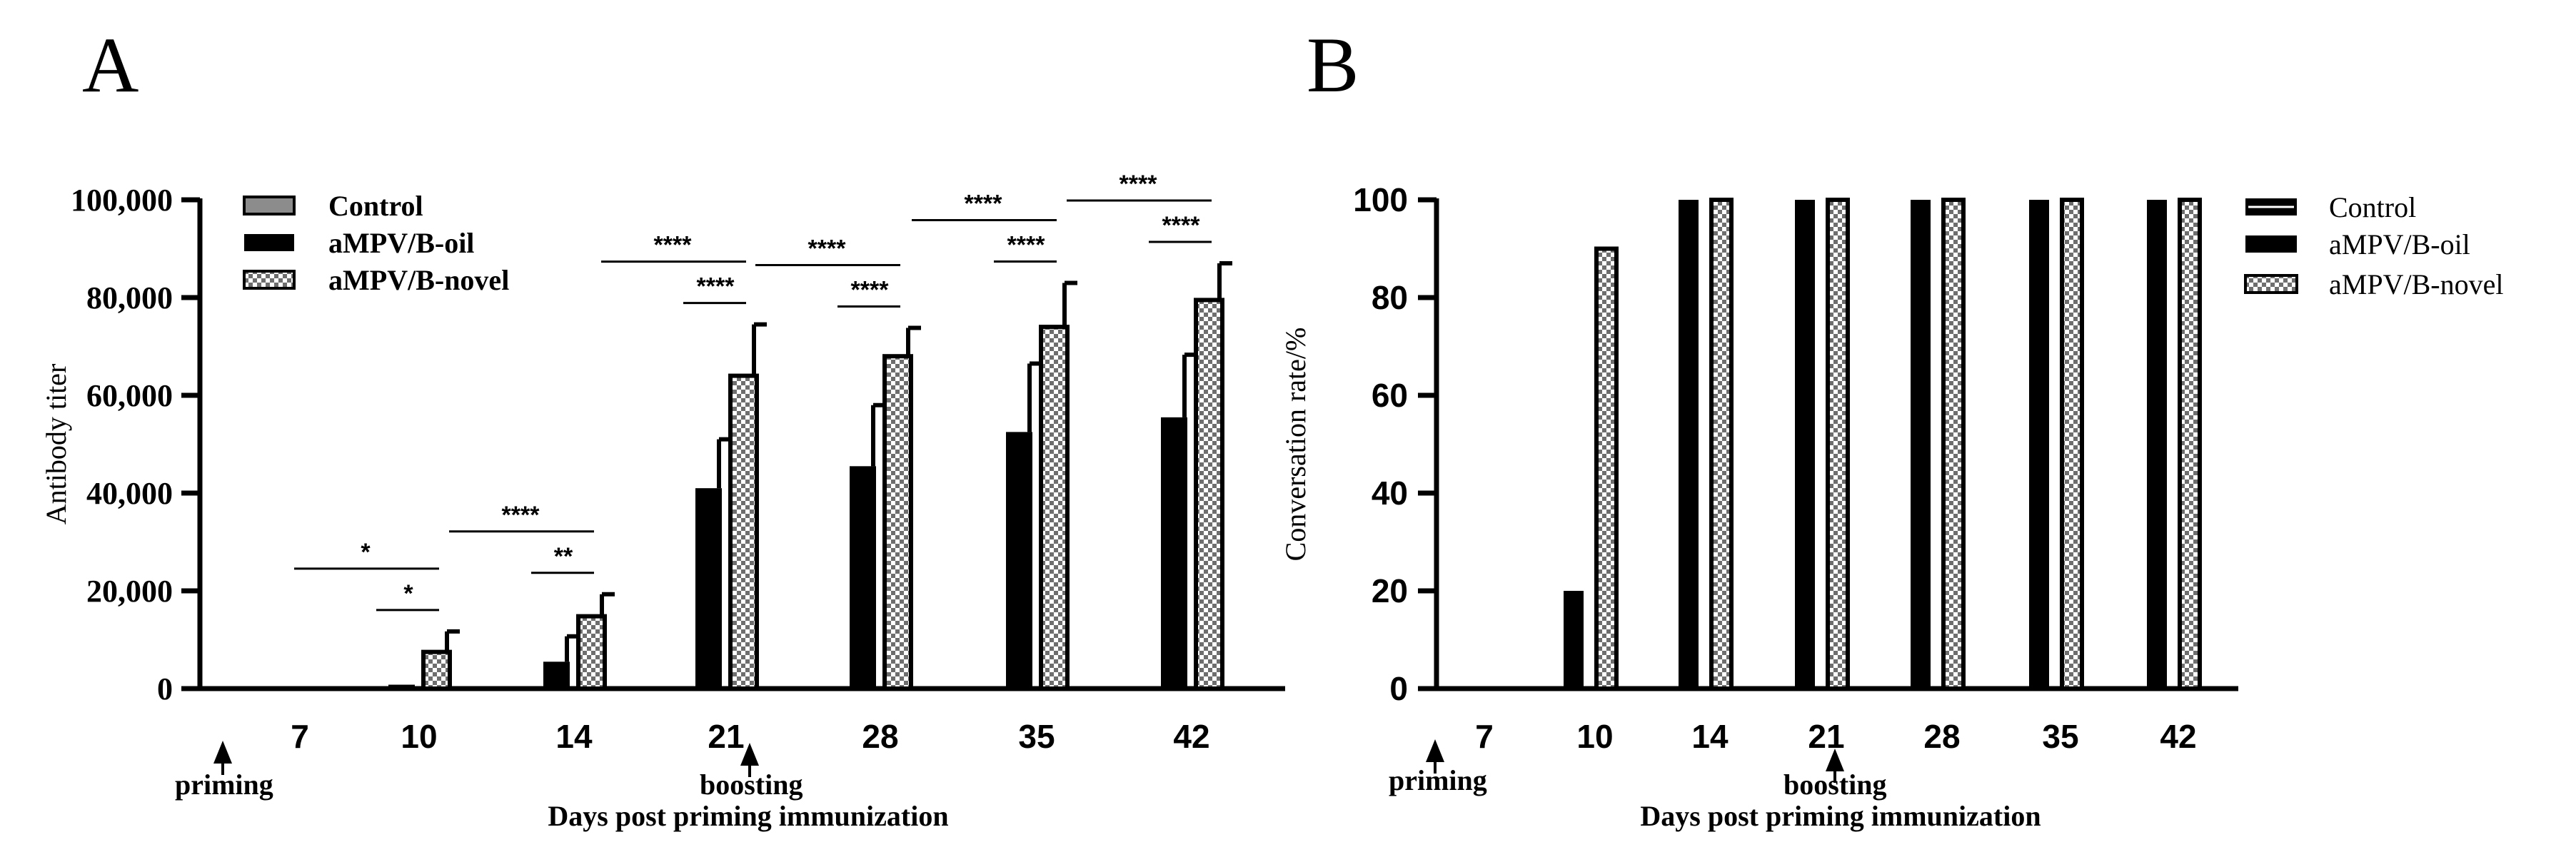 This screenshot has height=862, width=2576. I want to click on y-tick-label: 80,000, so click(129, 297).